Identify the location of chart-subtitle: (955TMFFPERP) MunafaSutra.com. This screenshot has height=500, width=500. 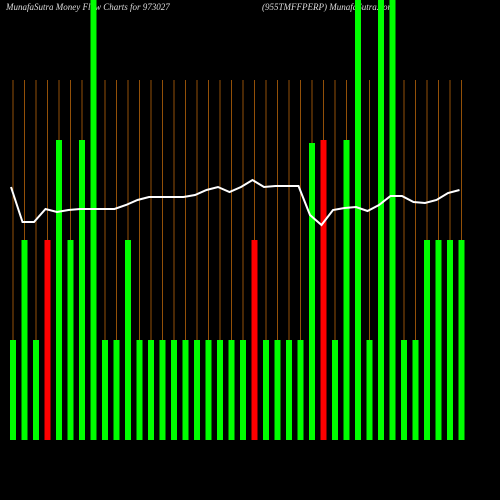
(328, 7).